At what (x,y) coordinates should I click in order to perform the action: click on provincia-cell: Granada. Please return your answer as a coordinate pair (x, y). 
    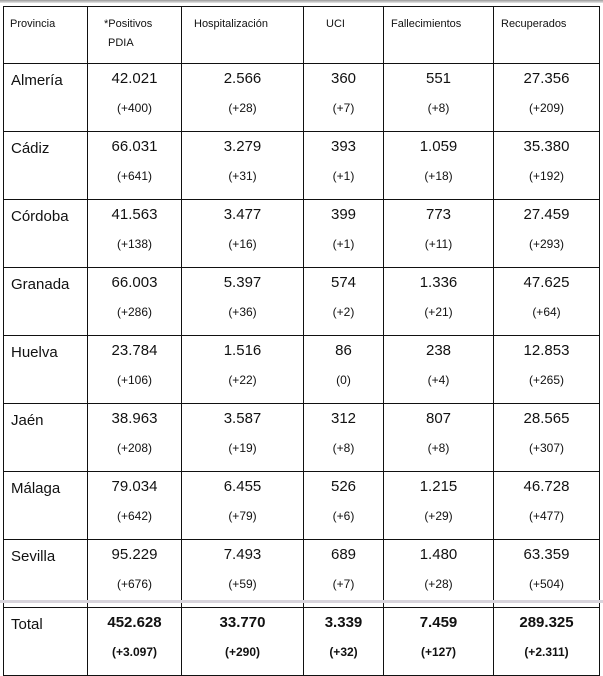
    Looking at the image, I should click on (45, 301).